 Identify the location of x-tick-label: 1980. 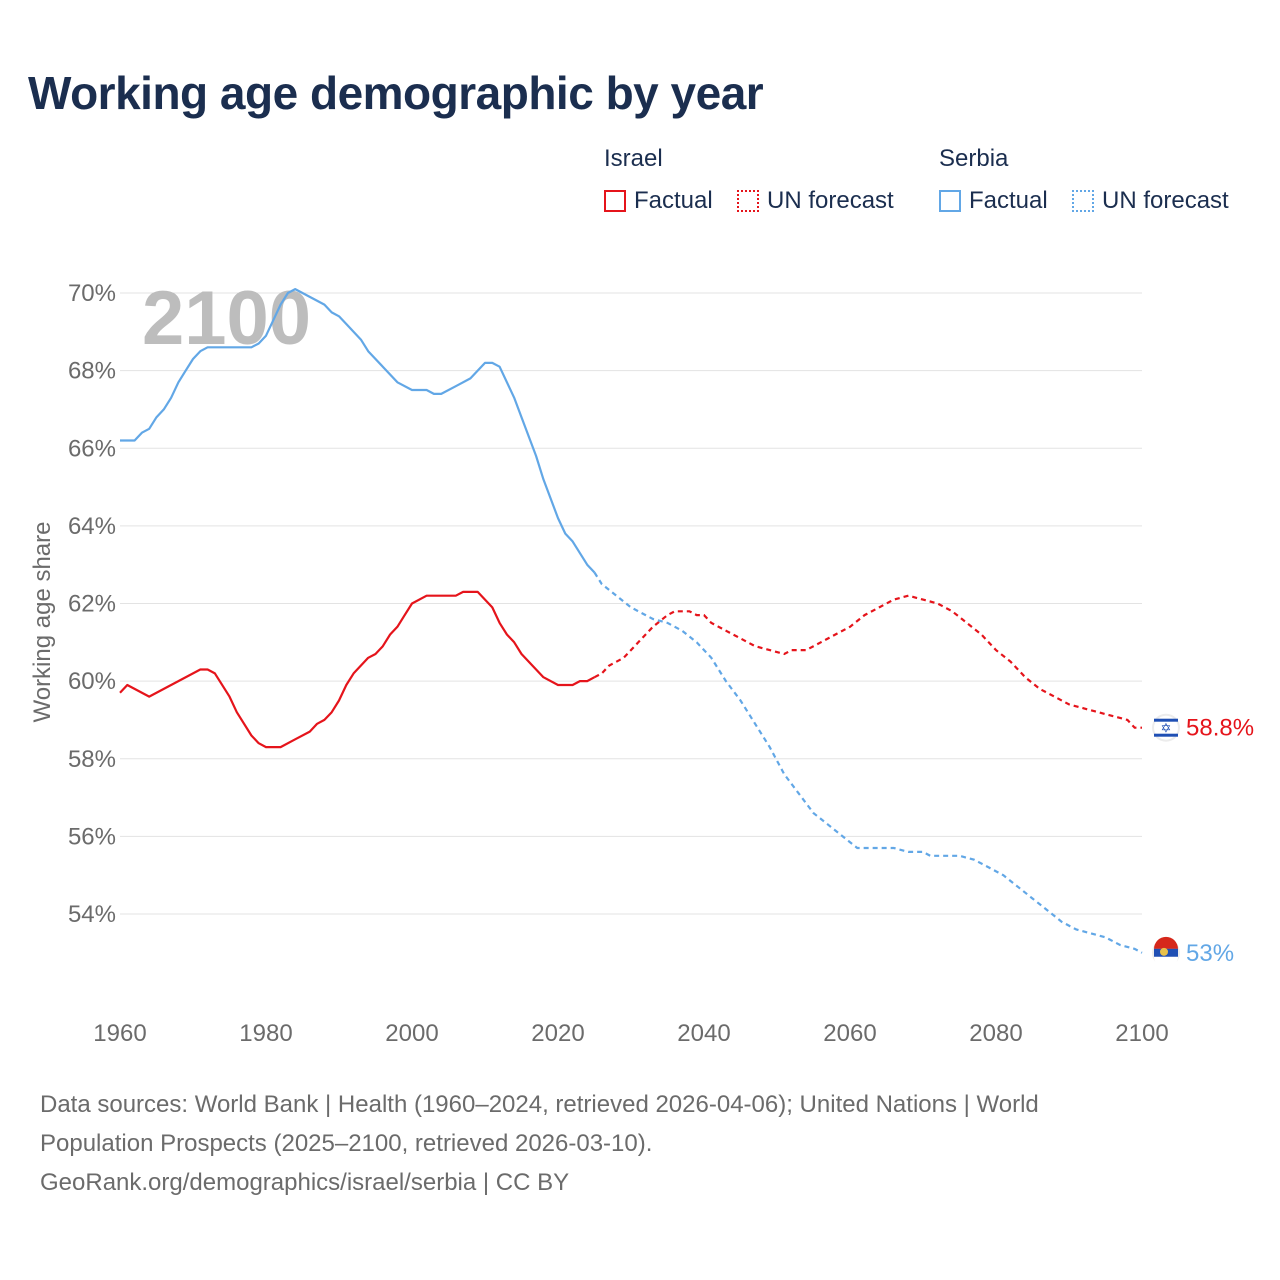
(265, 1033).